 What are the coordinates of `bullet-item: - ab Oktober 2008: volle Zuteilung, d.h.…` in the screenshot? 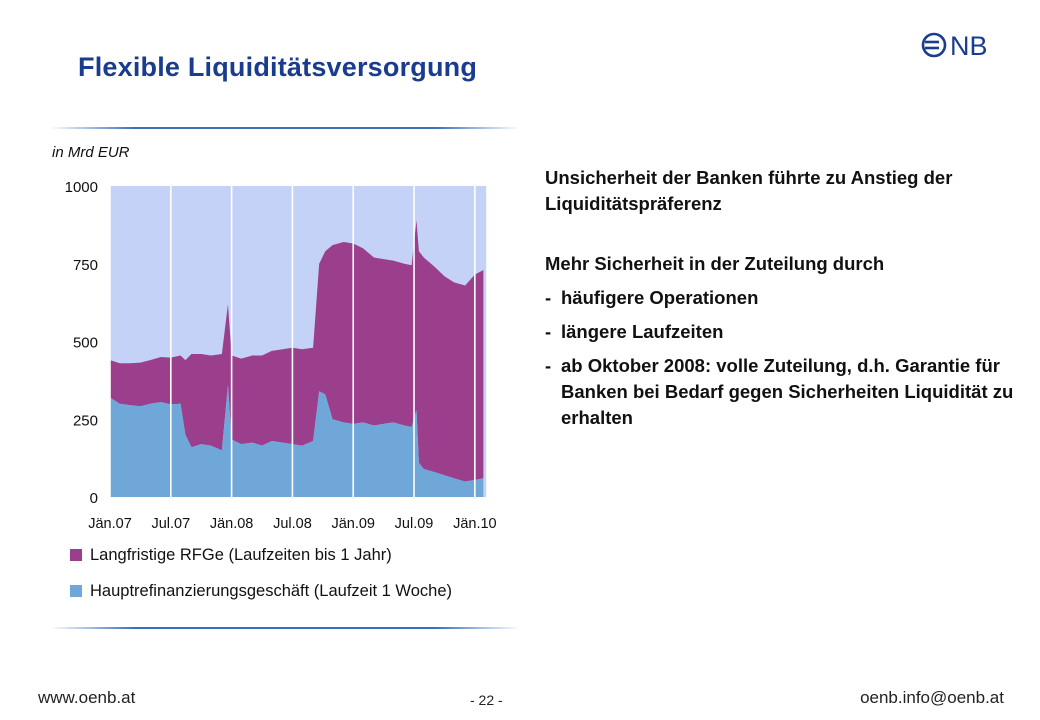 It's located at (780, 392).